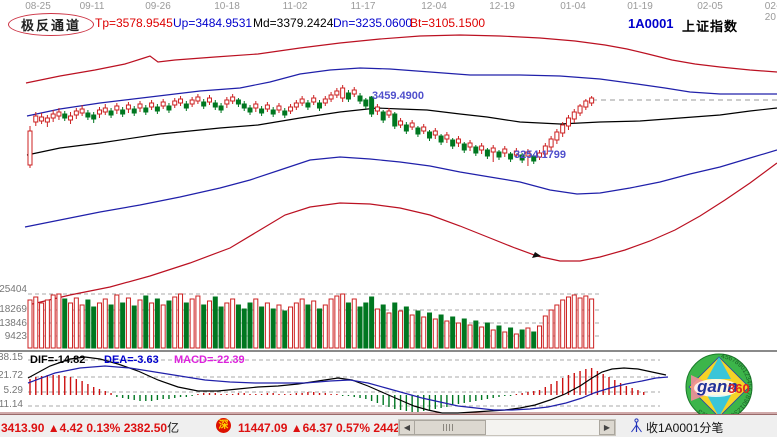  Describe the element at coordinates (448, 23) in the screenshot. I see `channel-value-label: Bt=3105.1500` at that location.